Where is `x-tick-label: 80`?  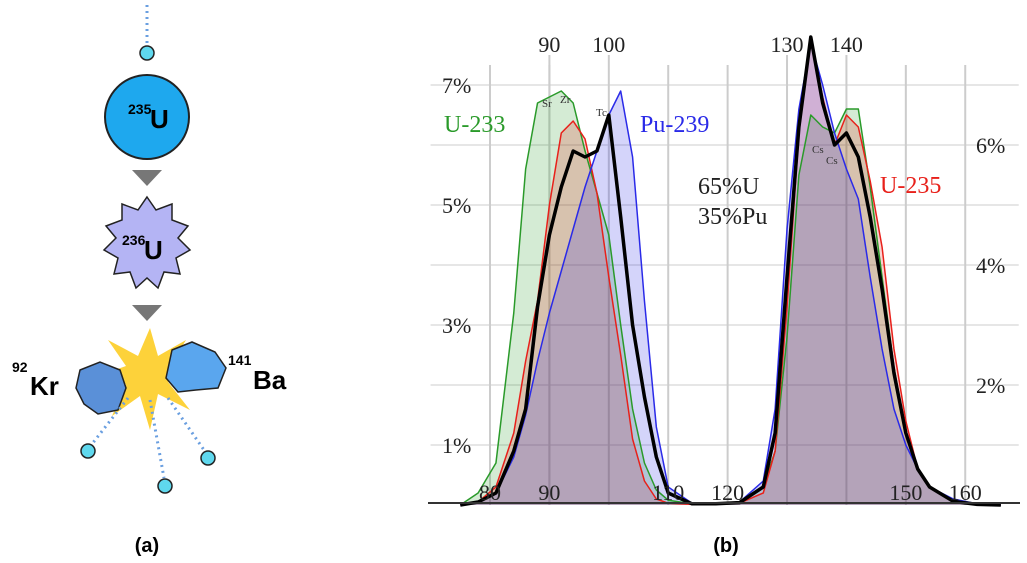
x-tick-label: 80 is located at coordinates (490, 492).